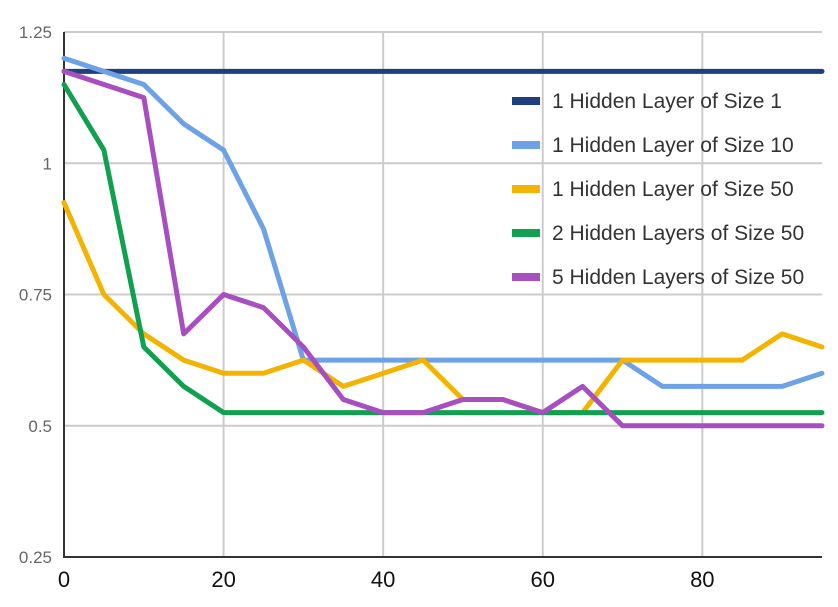 Image resolution: width=838 pixels, height=607 pixels. What do you see at coordinates (35, 32) in the screenshot?
I see `y-tick-label: 1.25` at bounding box center [35, 32].